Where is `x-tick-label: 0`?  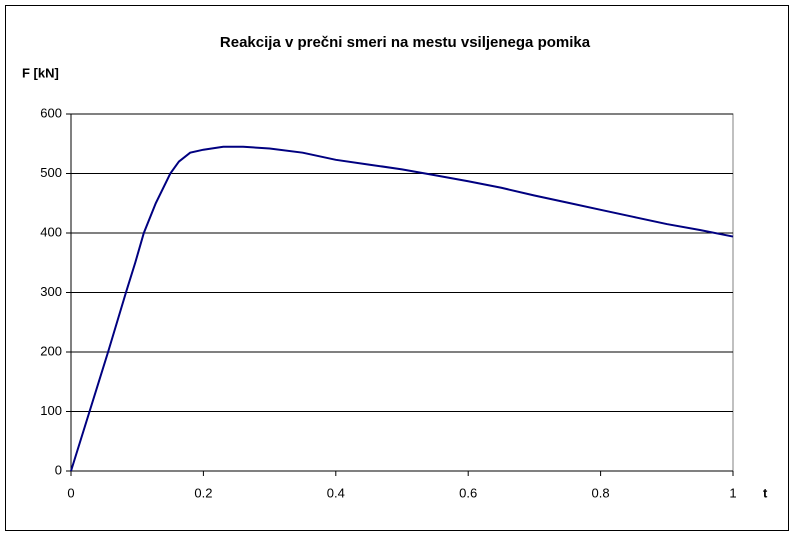
x-tick-label: 0 is located at coordinates (70, 492).